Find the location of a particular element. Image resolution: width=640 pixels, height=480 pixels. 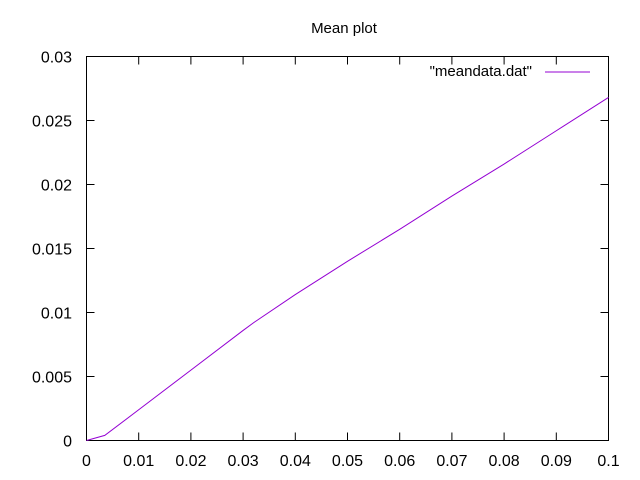

chart-title: Mean plot is located at coordinates (344, 28).